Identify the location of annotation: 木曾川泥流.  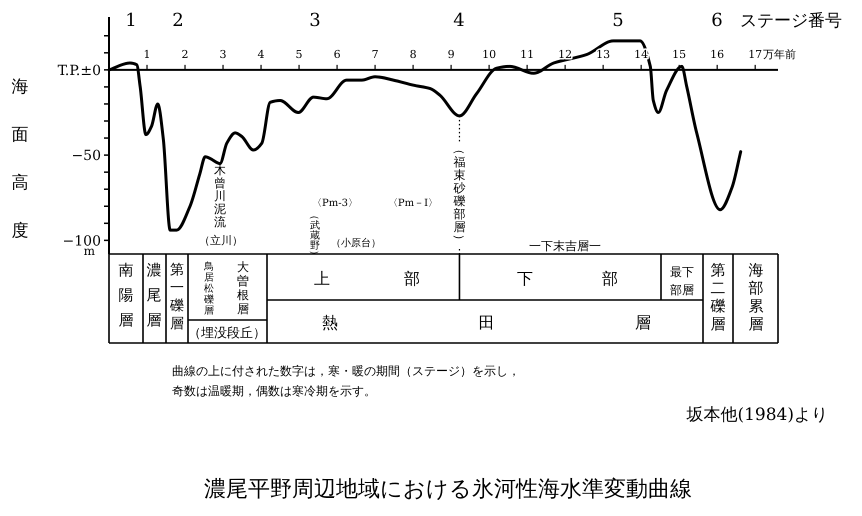
(220, 195).